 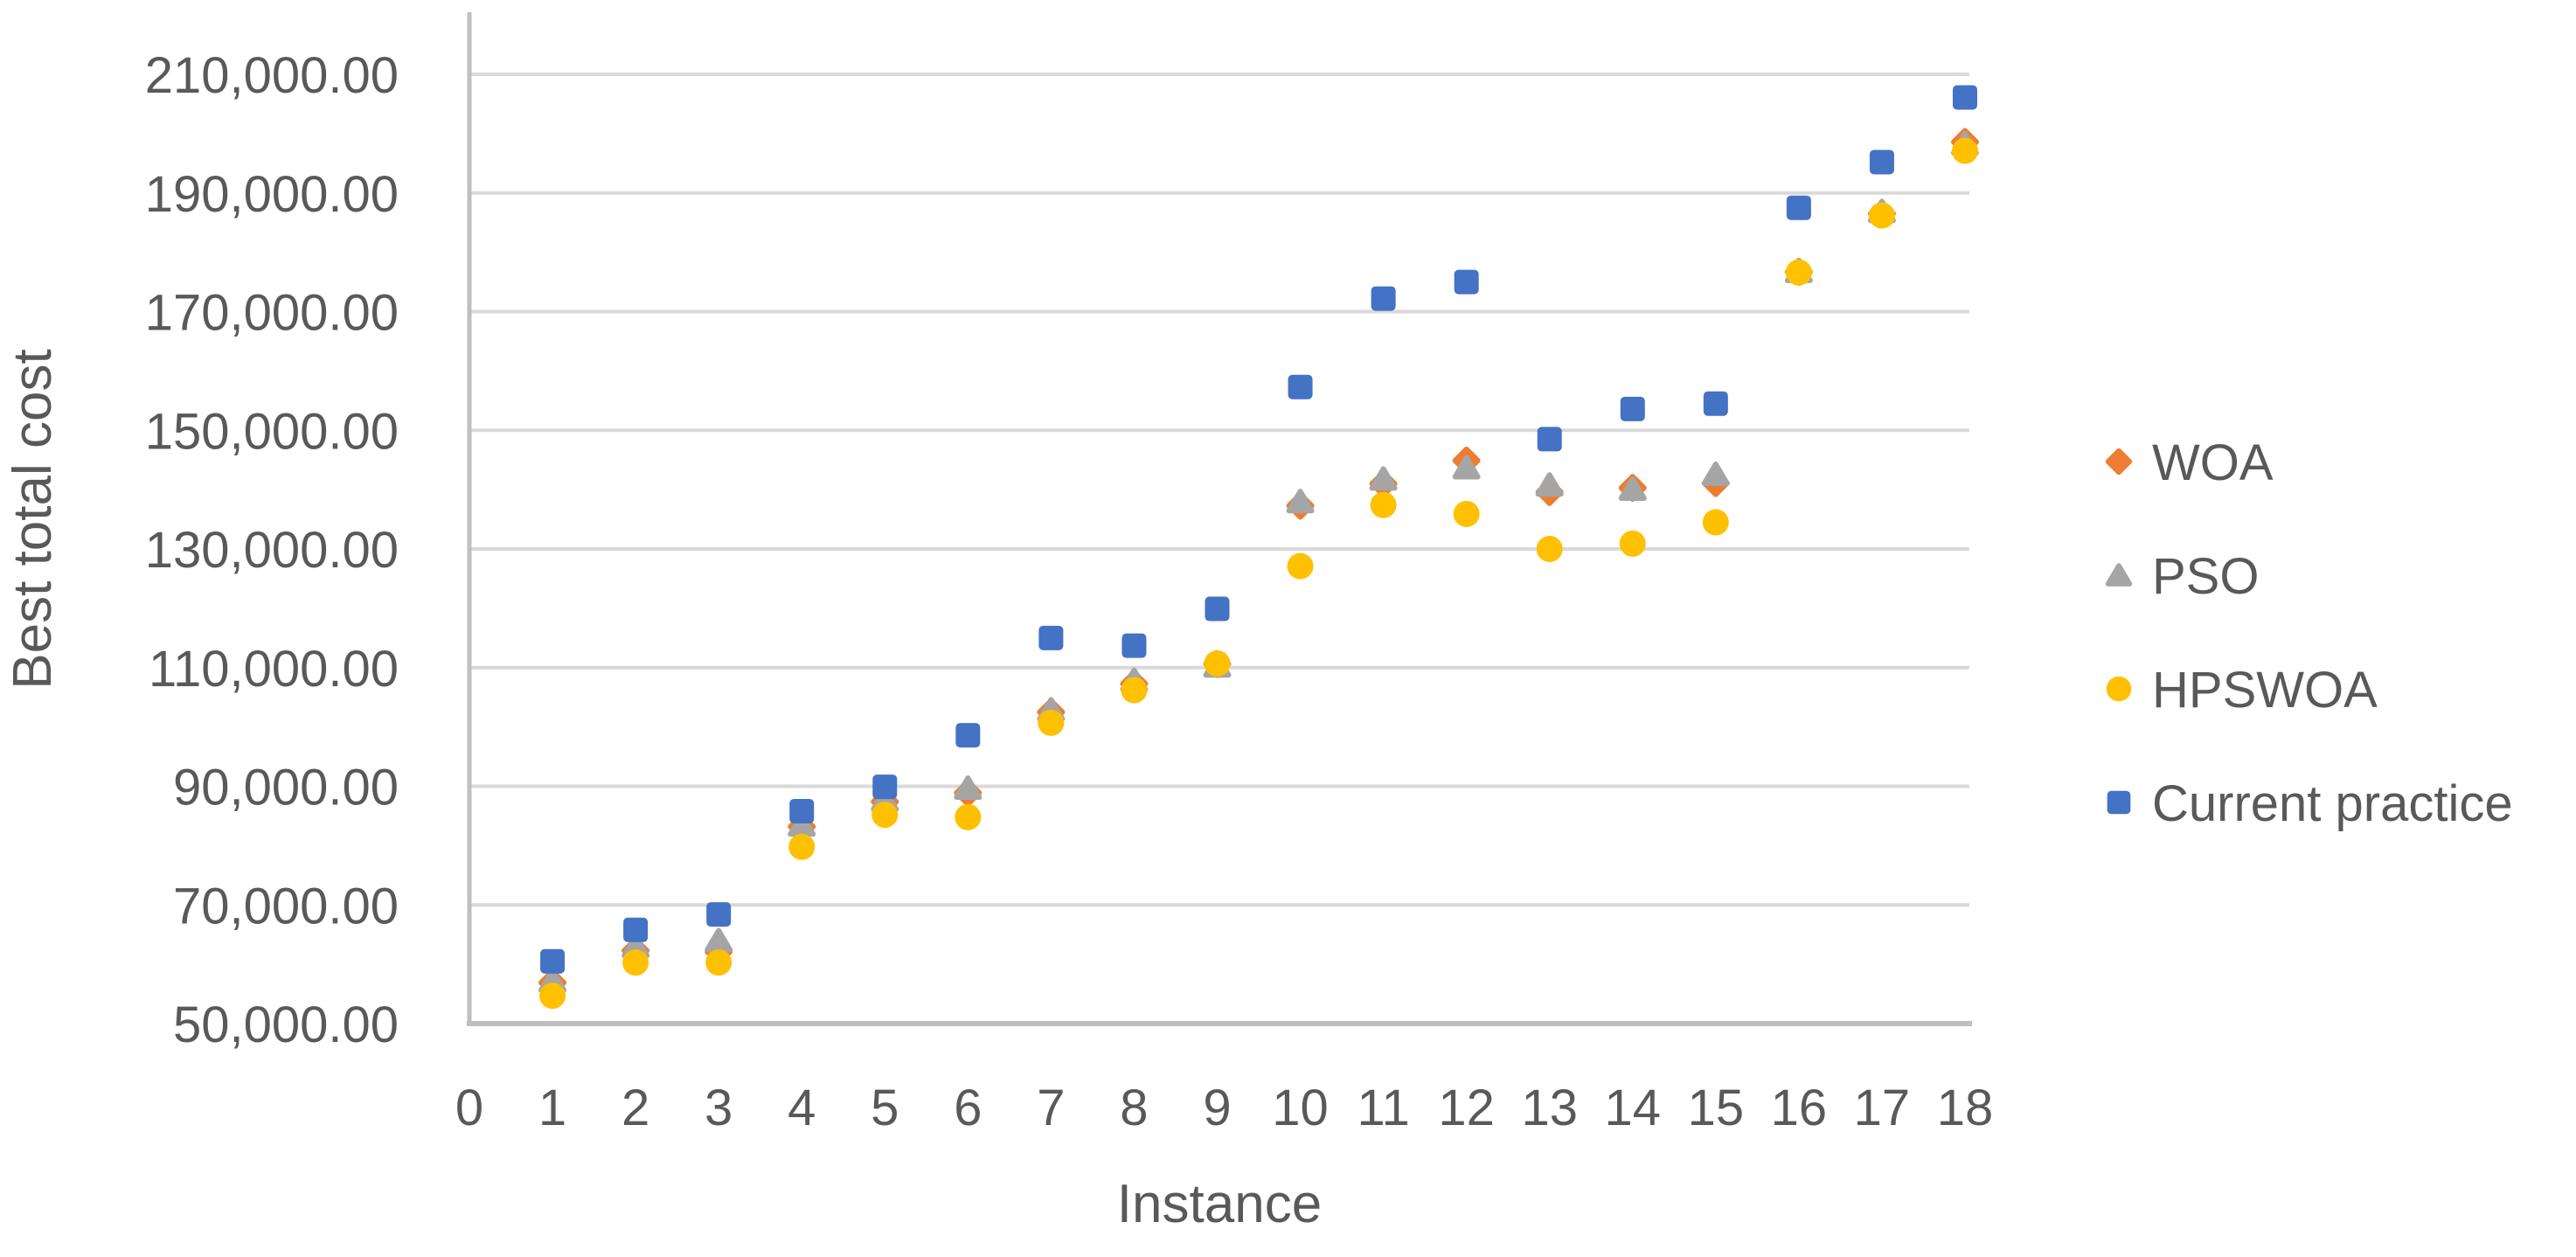 I want to click on legend-item-woa: WOA, so click(x=2189, y=462).